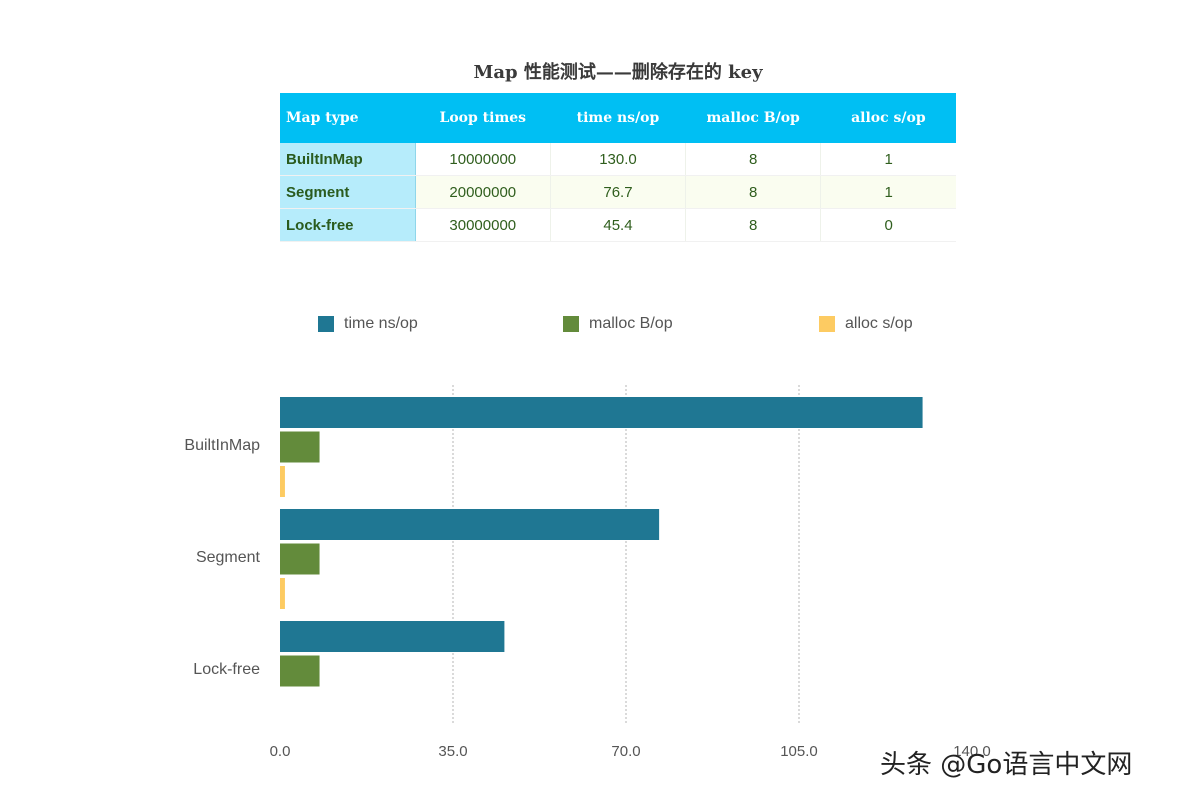 This screenshot has width=1200, height=800. I want to click on legend-label-malloc: malloc B/op, so click(631, 323).